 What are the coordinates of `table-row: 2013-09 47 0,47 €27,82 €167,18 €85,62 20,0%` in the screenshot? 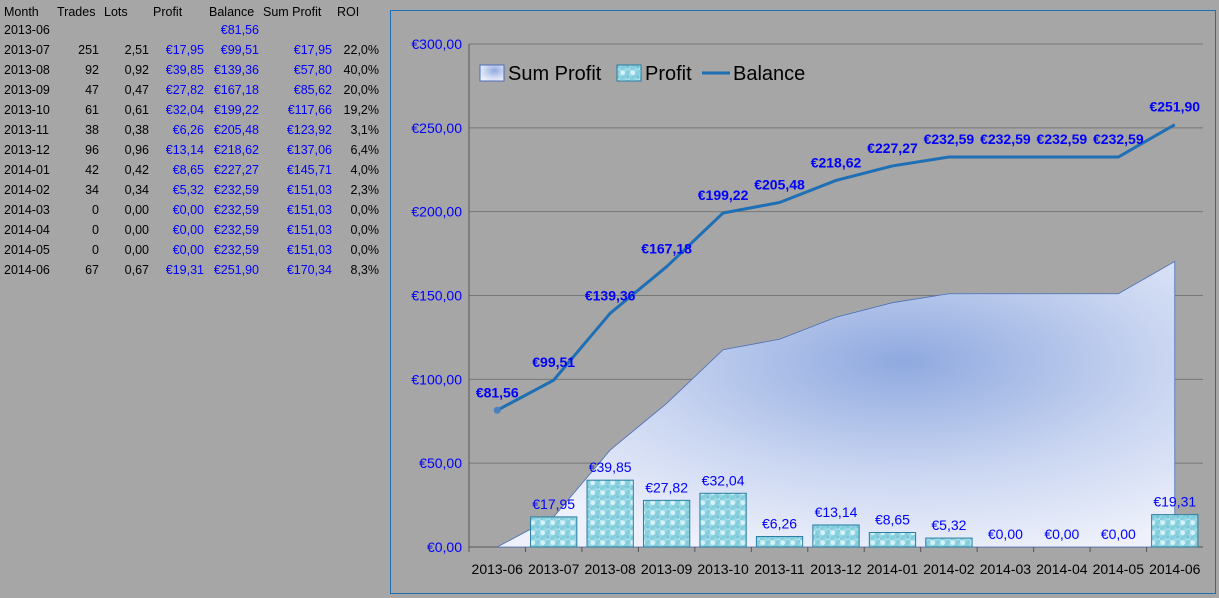 It's located at (195, 90).